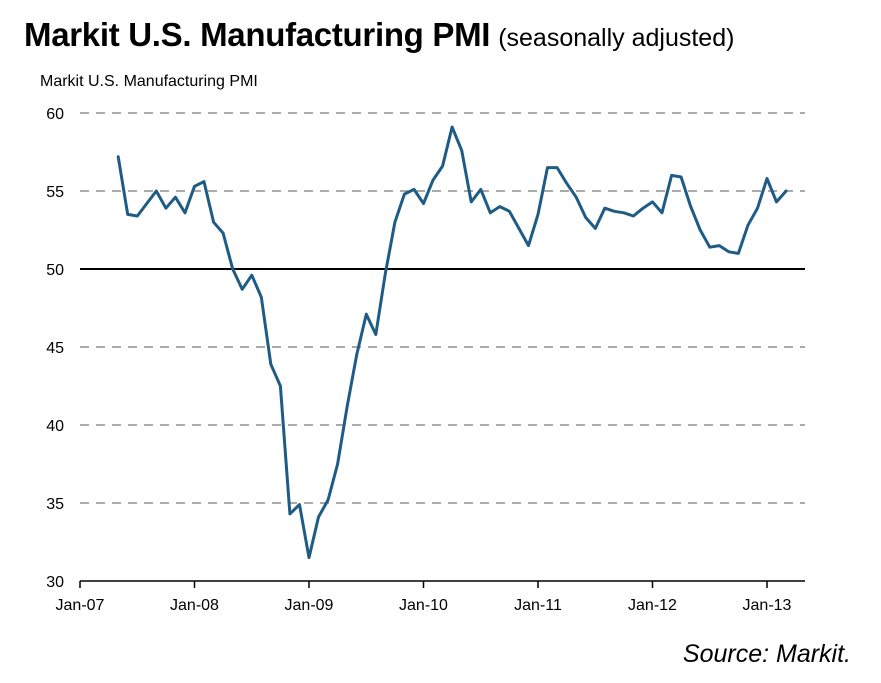  What do you see at coordinates (652, 605) in the screenshot?
I see `x-tick-label: Jan-12` at bounding box center [652, 605].